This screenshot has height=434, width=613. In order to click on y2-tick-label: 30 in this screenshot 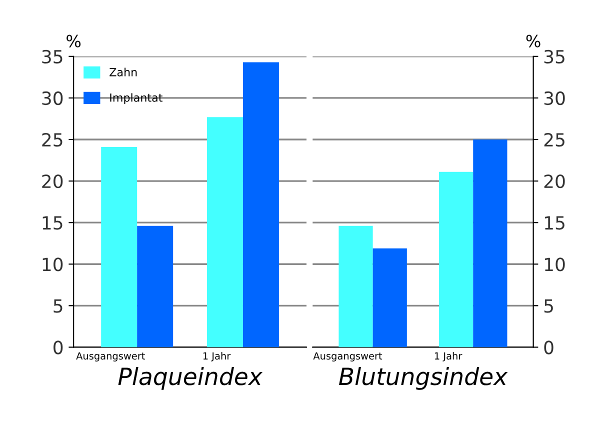, I will do `click(554, 98)`.